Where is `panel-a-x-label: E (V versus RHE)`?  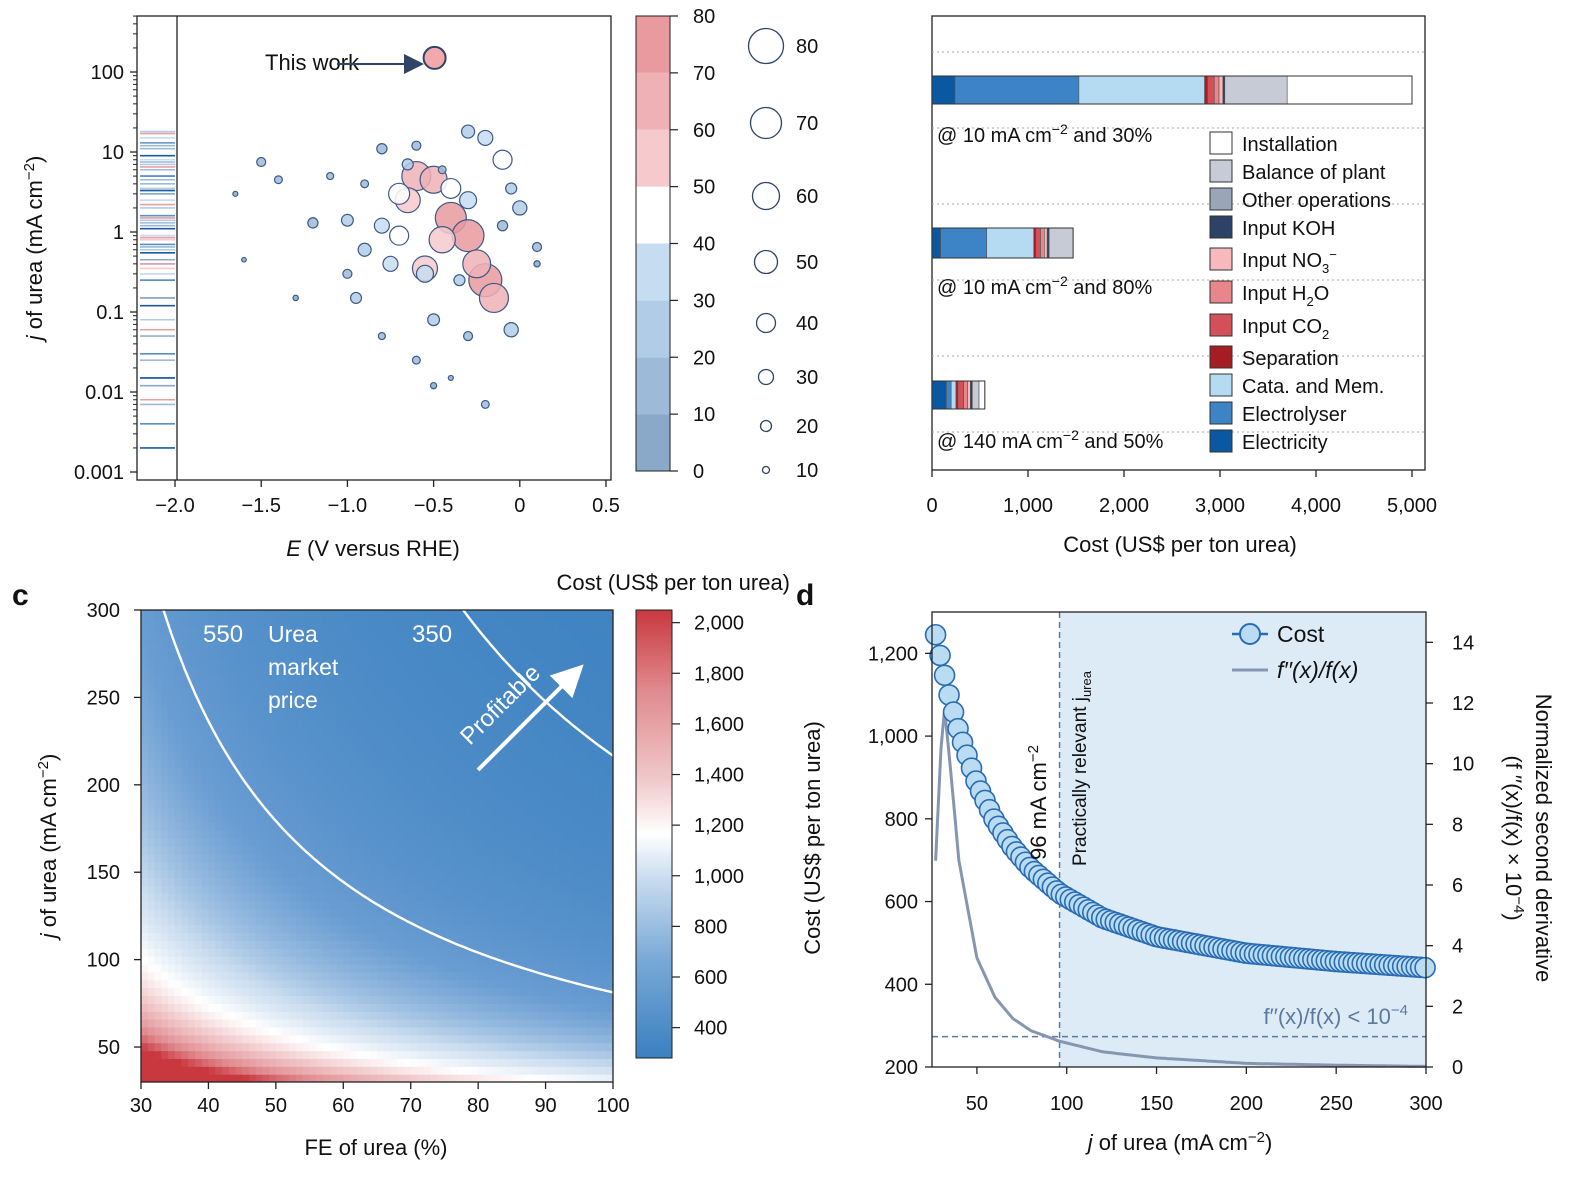 panel-a-x-label: E (V versus RHE) is located at coordinates (373, 548).